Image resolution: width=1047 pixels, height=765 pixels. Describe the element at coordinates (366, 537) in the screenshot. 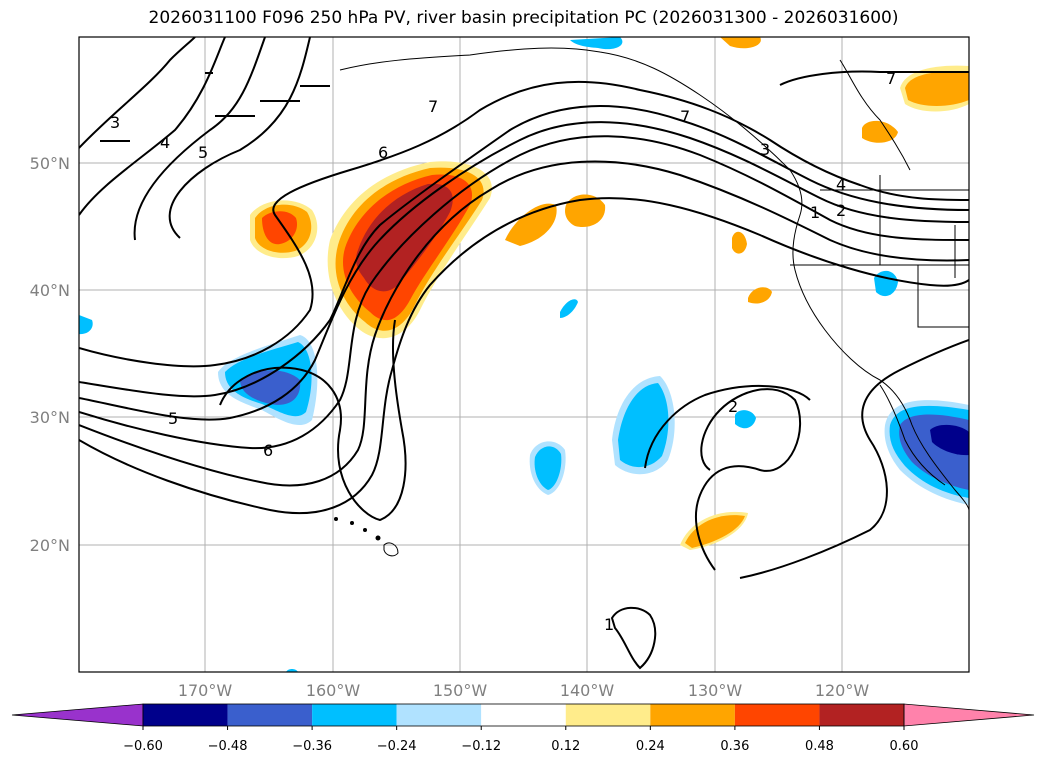

I see `hawaii-islands` at that location.